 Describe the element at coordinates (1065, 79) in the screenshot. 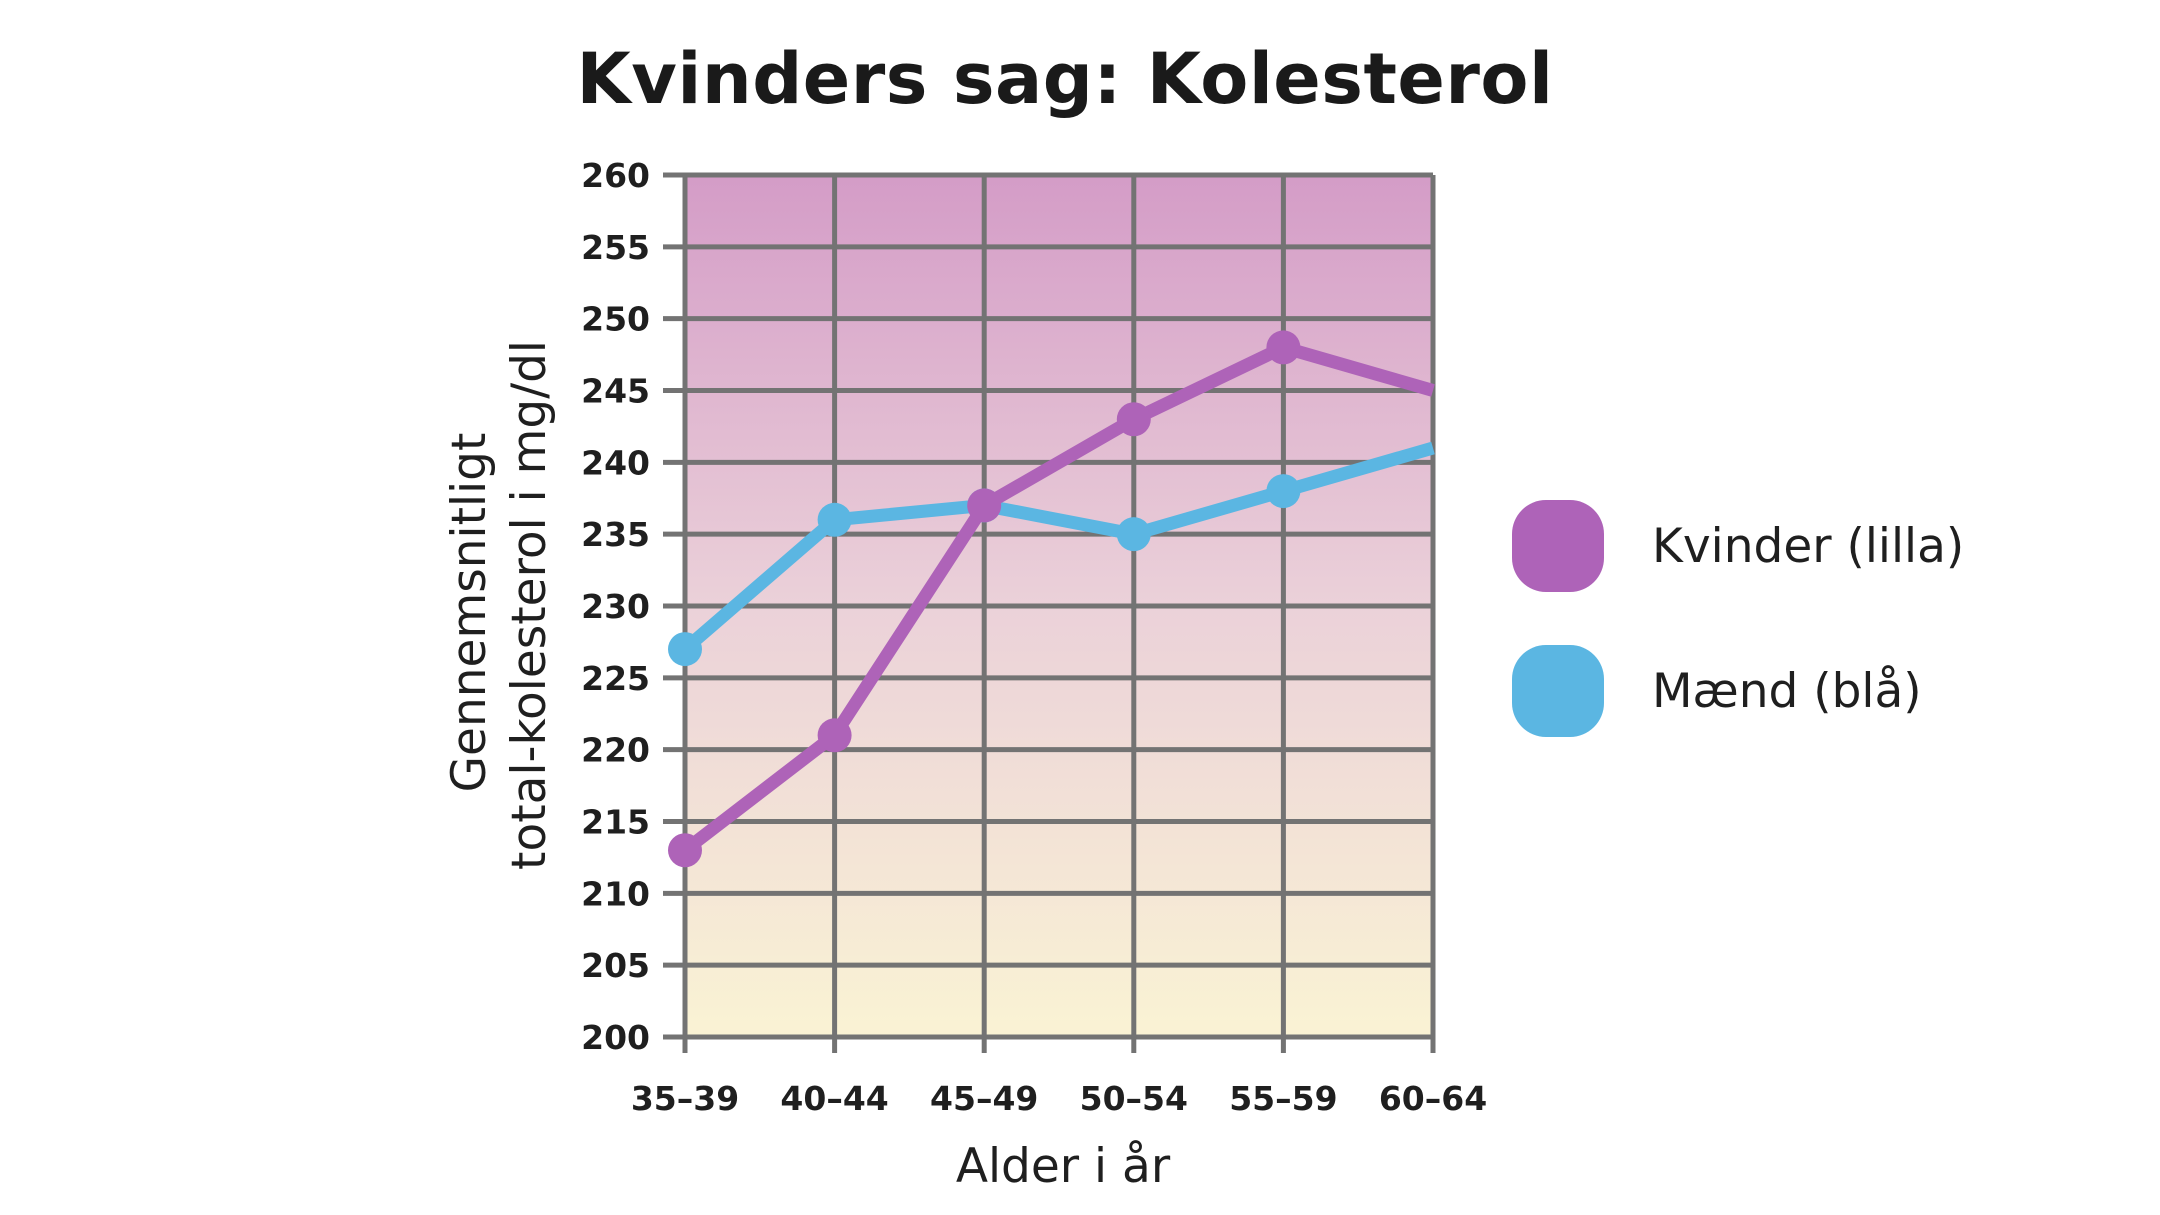

I see `chart-title: Kvinders sag: Kolesterol` at that location.